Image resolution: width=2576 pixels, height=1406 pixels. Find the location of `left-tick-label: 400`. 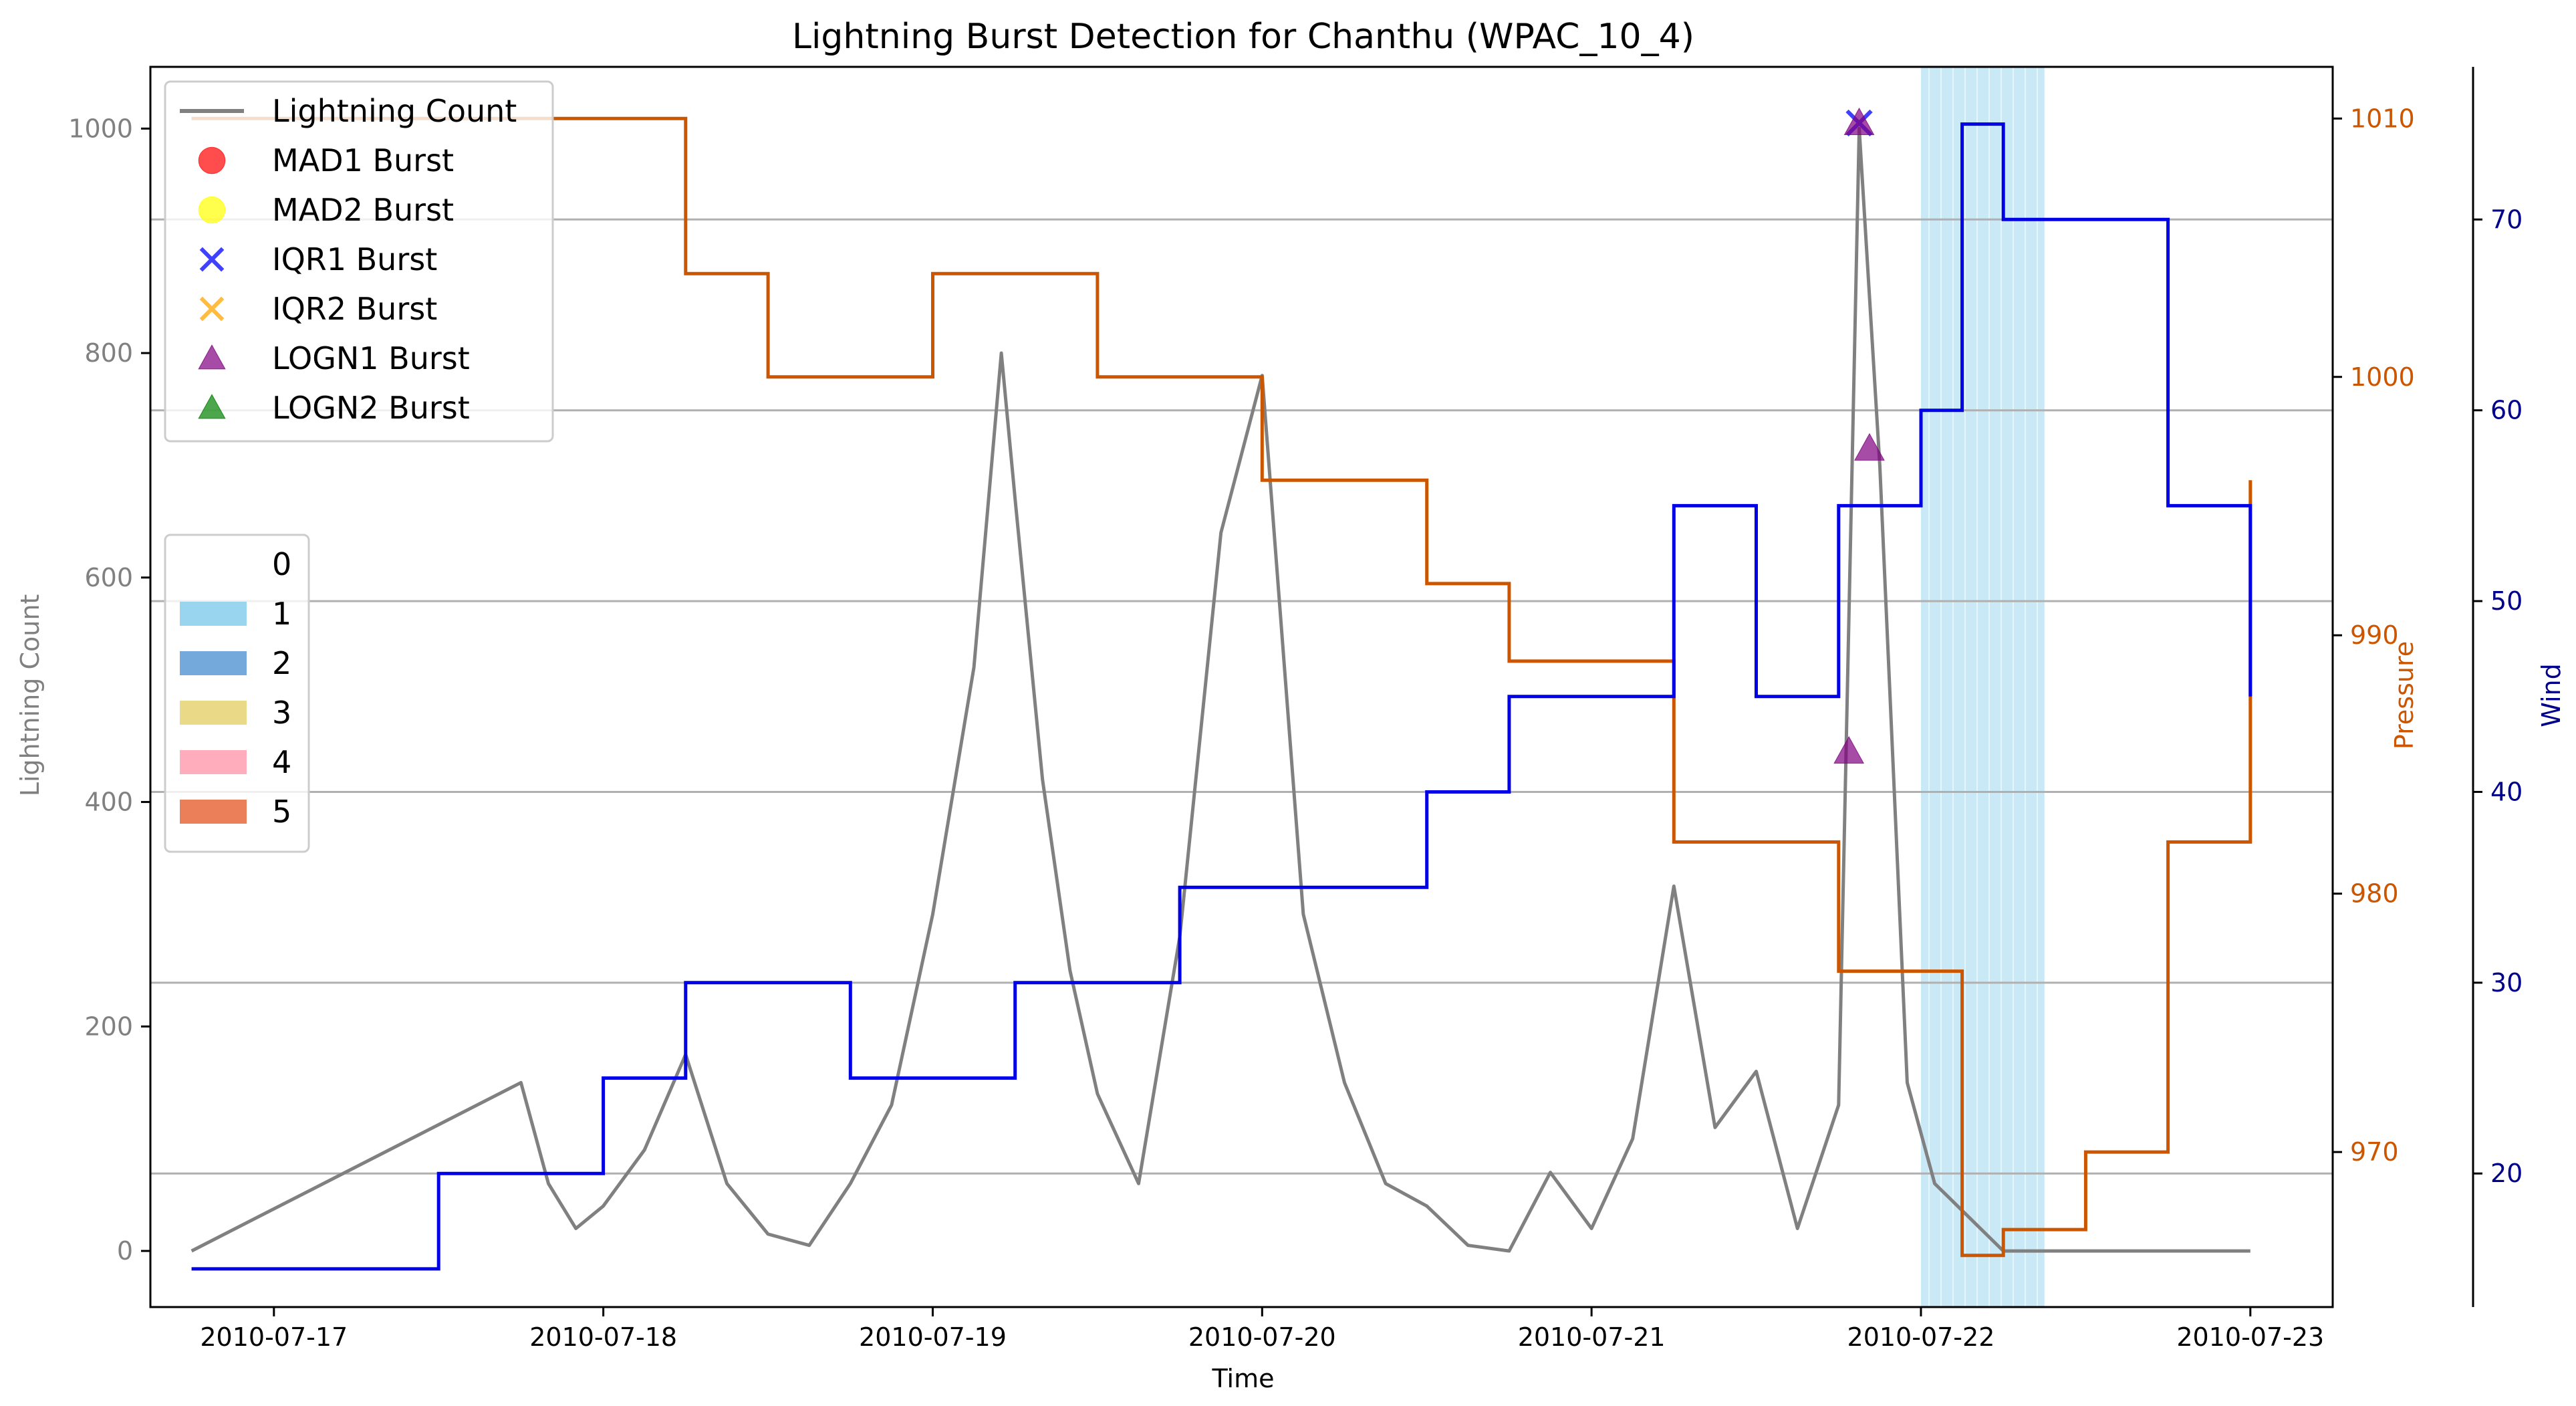

left-tick-label: 400 is located at coordinates (109, 802).